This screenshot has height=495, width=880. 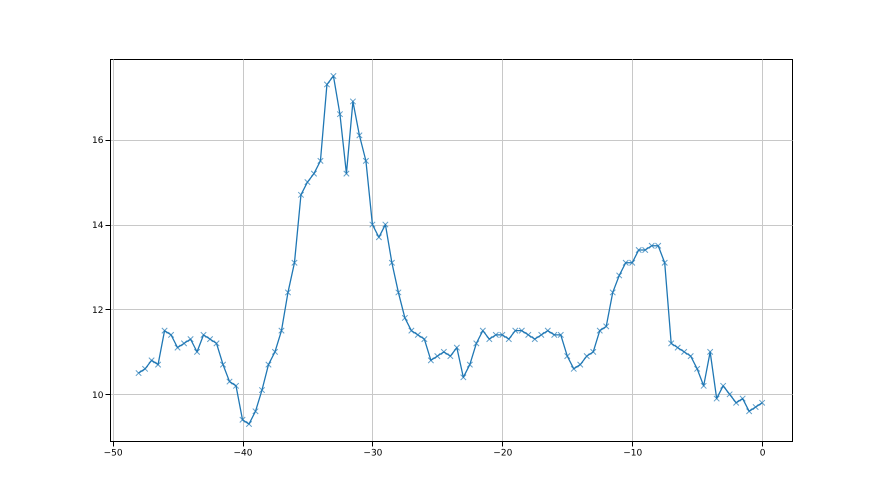 What do you see at coordinates (98, 395) in the screenshot?
I see `y-tick-label: 10` at bounding box center [98, 395].